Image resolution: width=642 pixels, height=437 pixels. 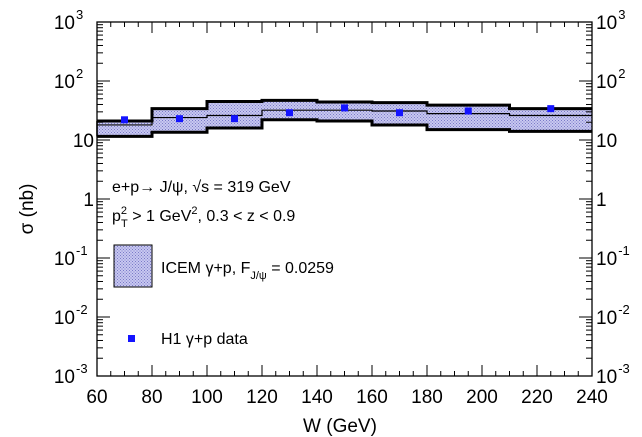 What do you see at coordinates (247, 271) in the screenshot?
I see `legend-band-label: ICEM γ+p, FJ/ψ = 0.0259` at bounding box center [247, 271].